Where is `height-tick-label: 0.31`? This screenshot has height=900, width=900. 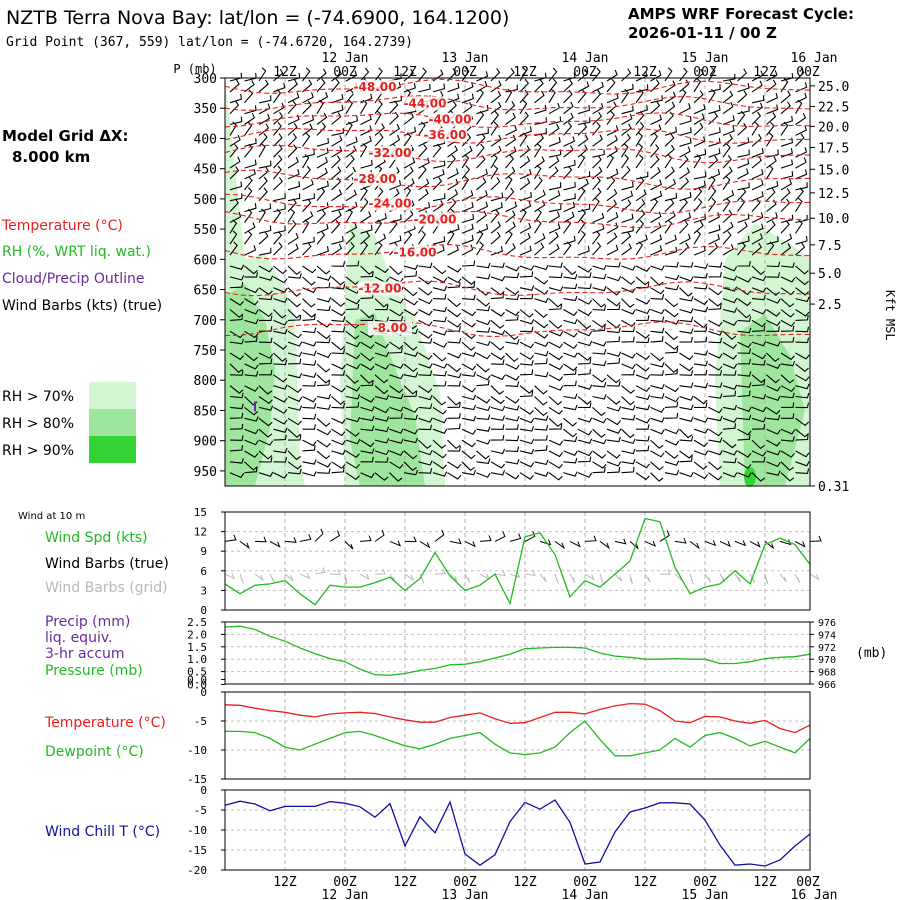 height-tick-label: 0.31 is located at coordinates (833, 487).